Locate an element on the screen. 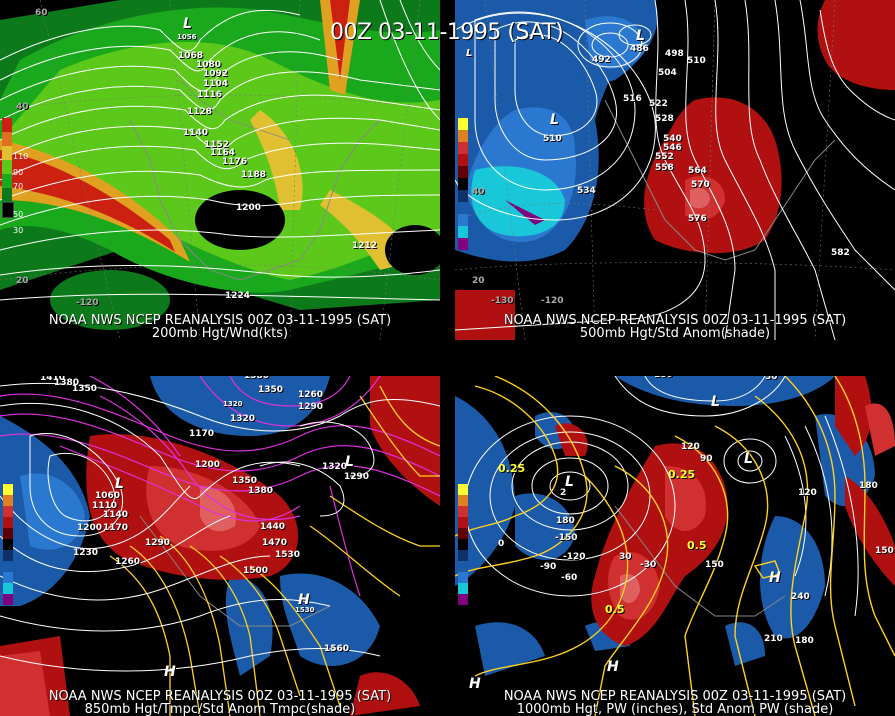 The height and width of the screenshot is (716, 895). lat-label: 60 is located at coordinates (41, 13).